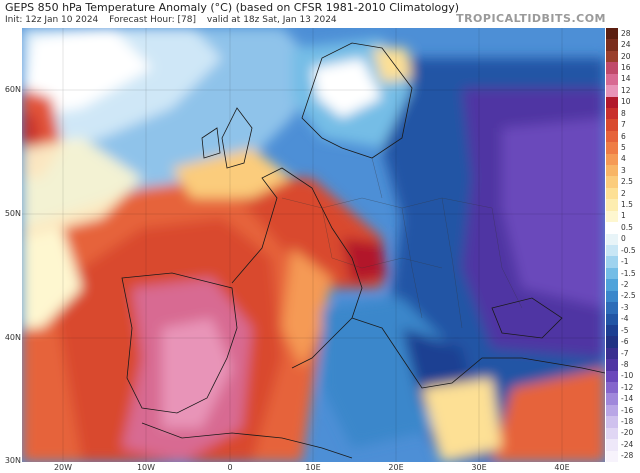 This screenshot has width=640, height=473. What do you see at coordinates (626, 79) in the screenshot?
I see `colorbar-tick-label: 14` at bounding box center [626, 79].